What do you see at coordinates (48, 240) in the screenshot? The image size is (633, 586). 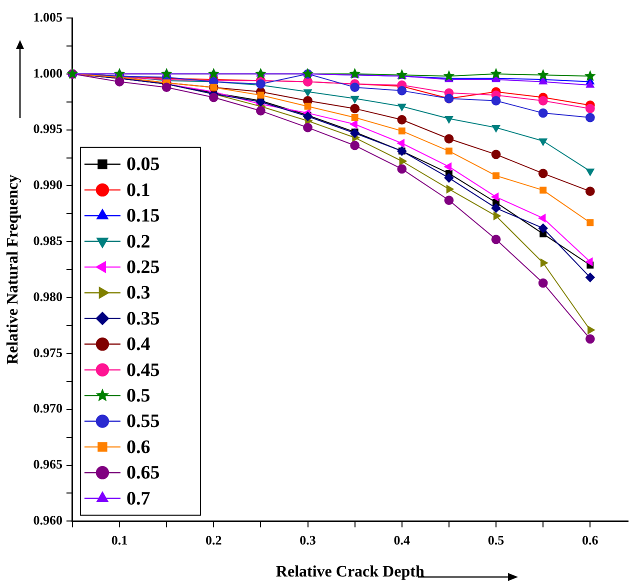 I see `y-tick-label: 0.985` at bounding box center [48, 240].